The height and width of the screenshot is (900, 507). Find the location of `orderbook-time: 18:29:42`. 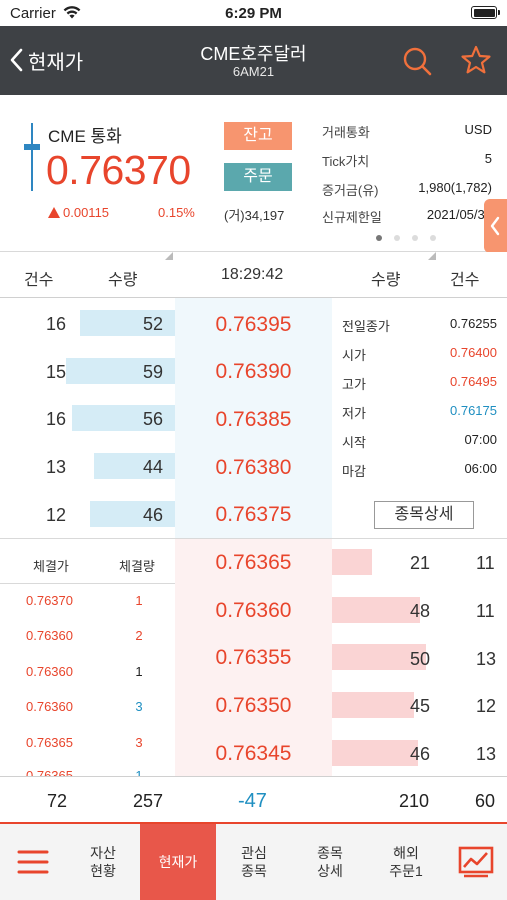

orderbook-time: 18:29:42 is located at coordinates (252, 274).